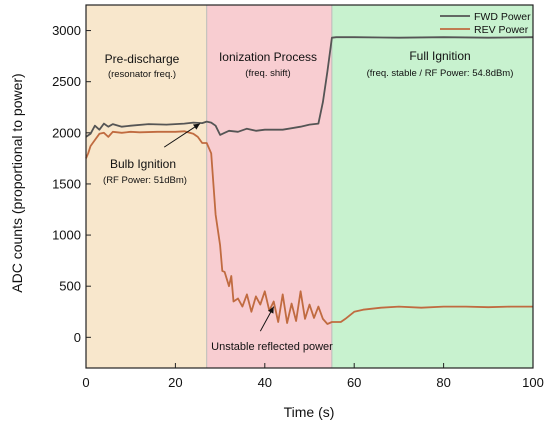 The width and height of the screenshot is (550, 432). I want to click on x-tick-label-5: 100, so click(533, 382).